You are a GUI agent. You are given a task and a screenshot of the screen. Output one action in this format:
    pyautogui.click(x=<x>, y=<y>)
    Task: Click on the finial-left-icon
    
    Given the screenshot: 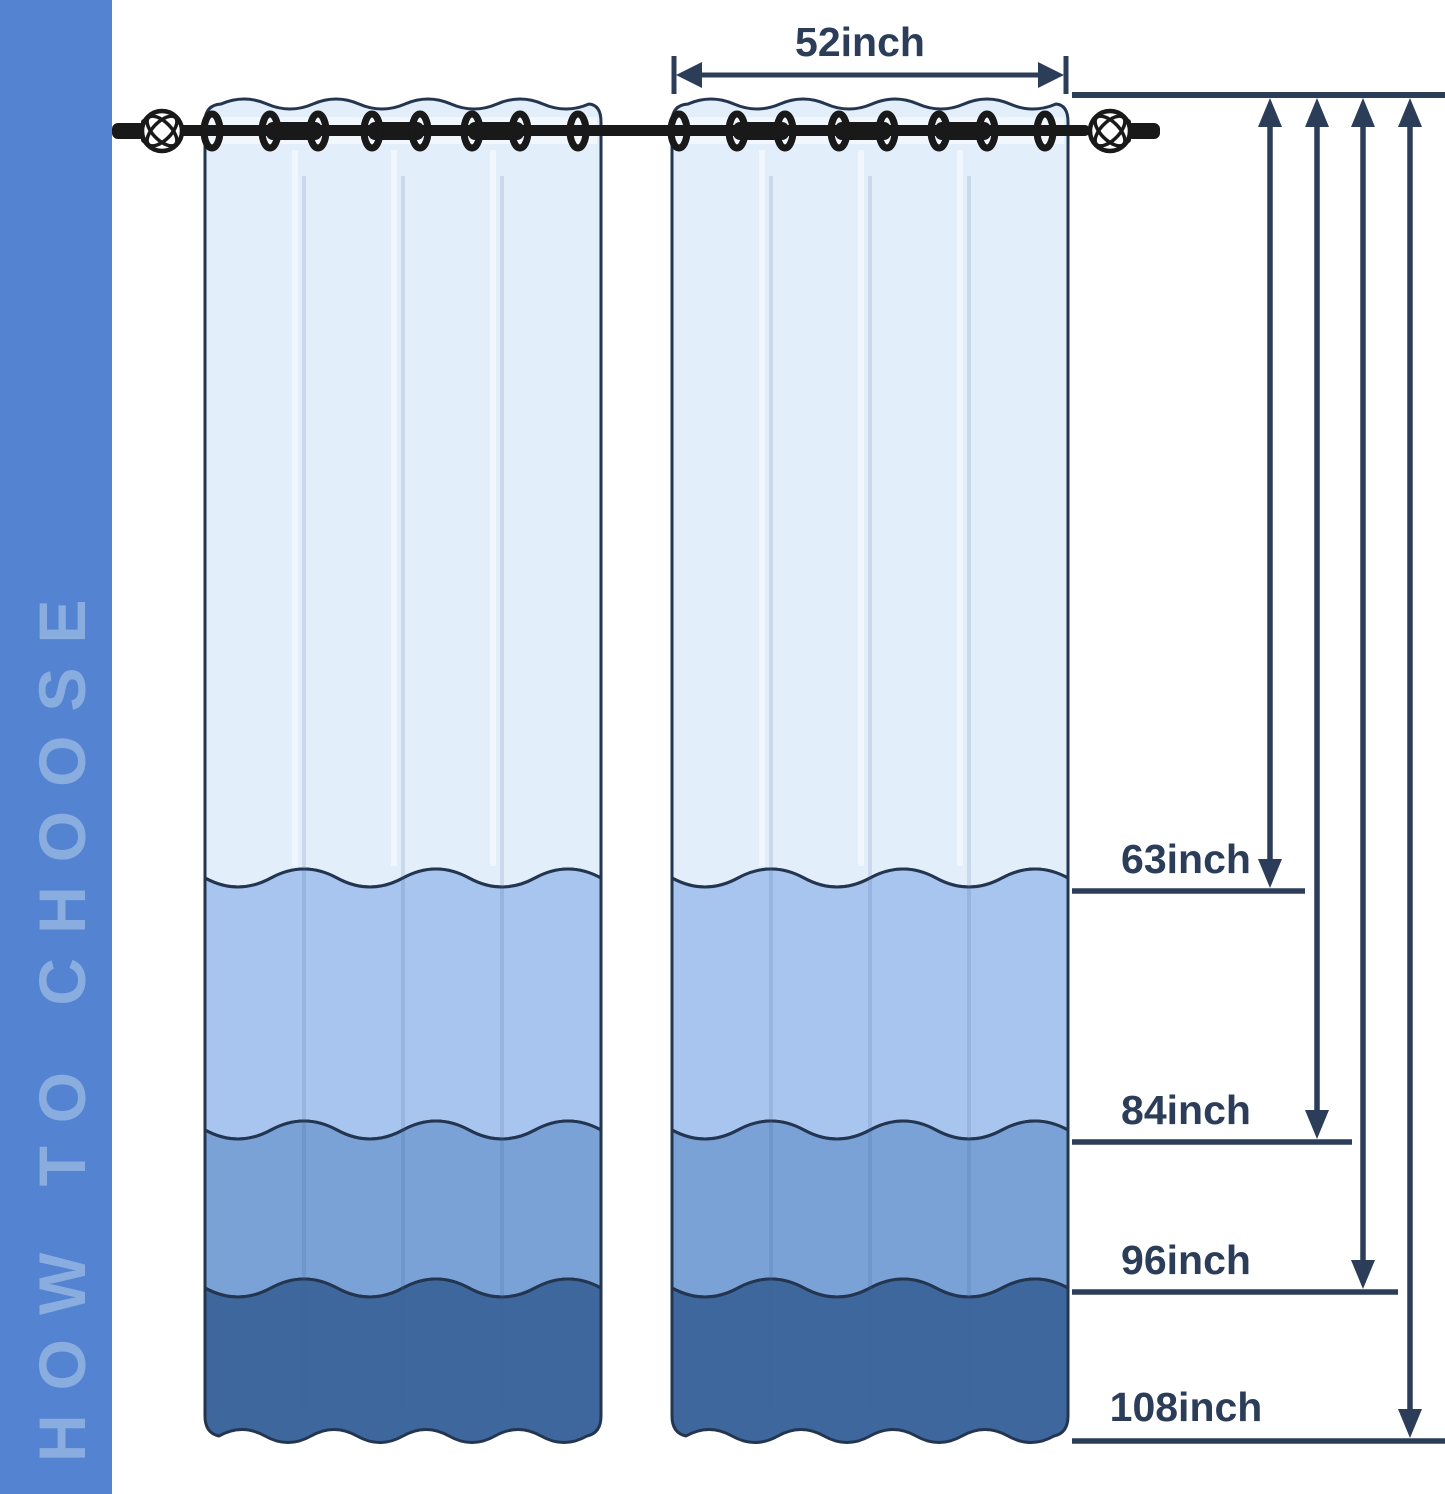 What is the action you would take?
    pyautogui.click(x=147, y=131)
    